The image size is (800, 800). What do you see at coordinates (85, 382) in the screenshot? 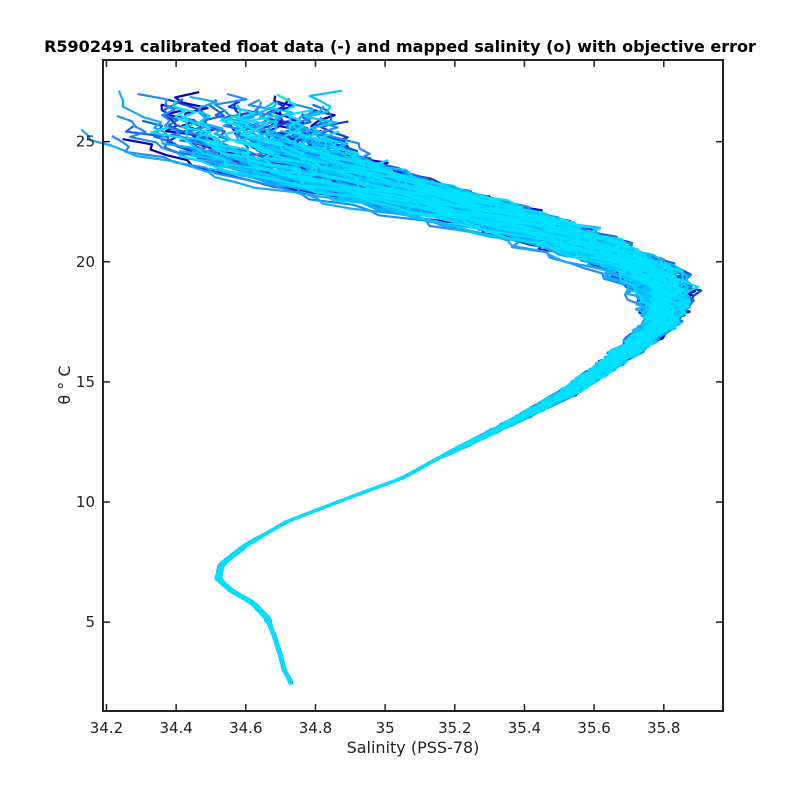
I see `y-tick-label: 15` at bounding box center [85, 382].